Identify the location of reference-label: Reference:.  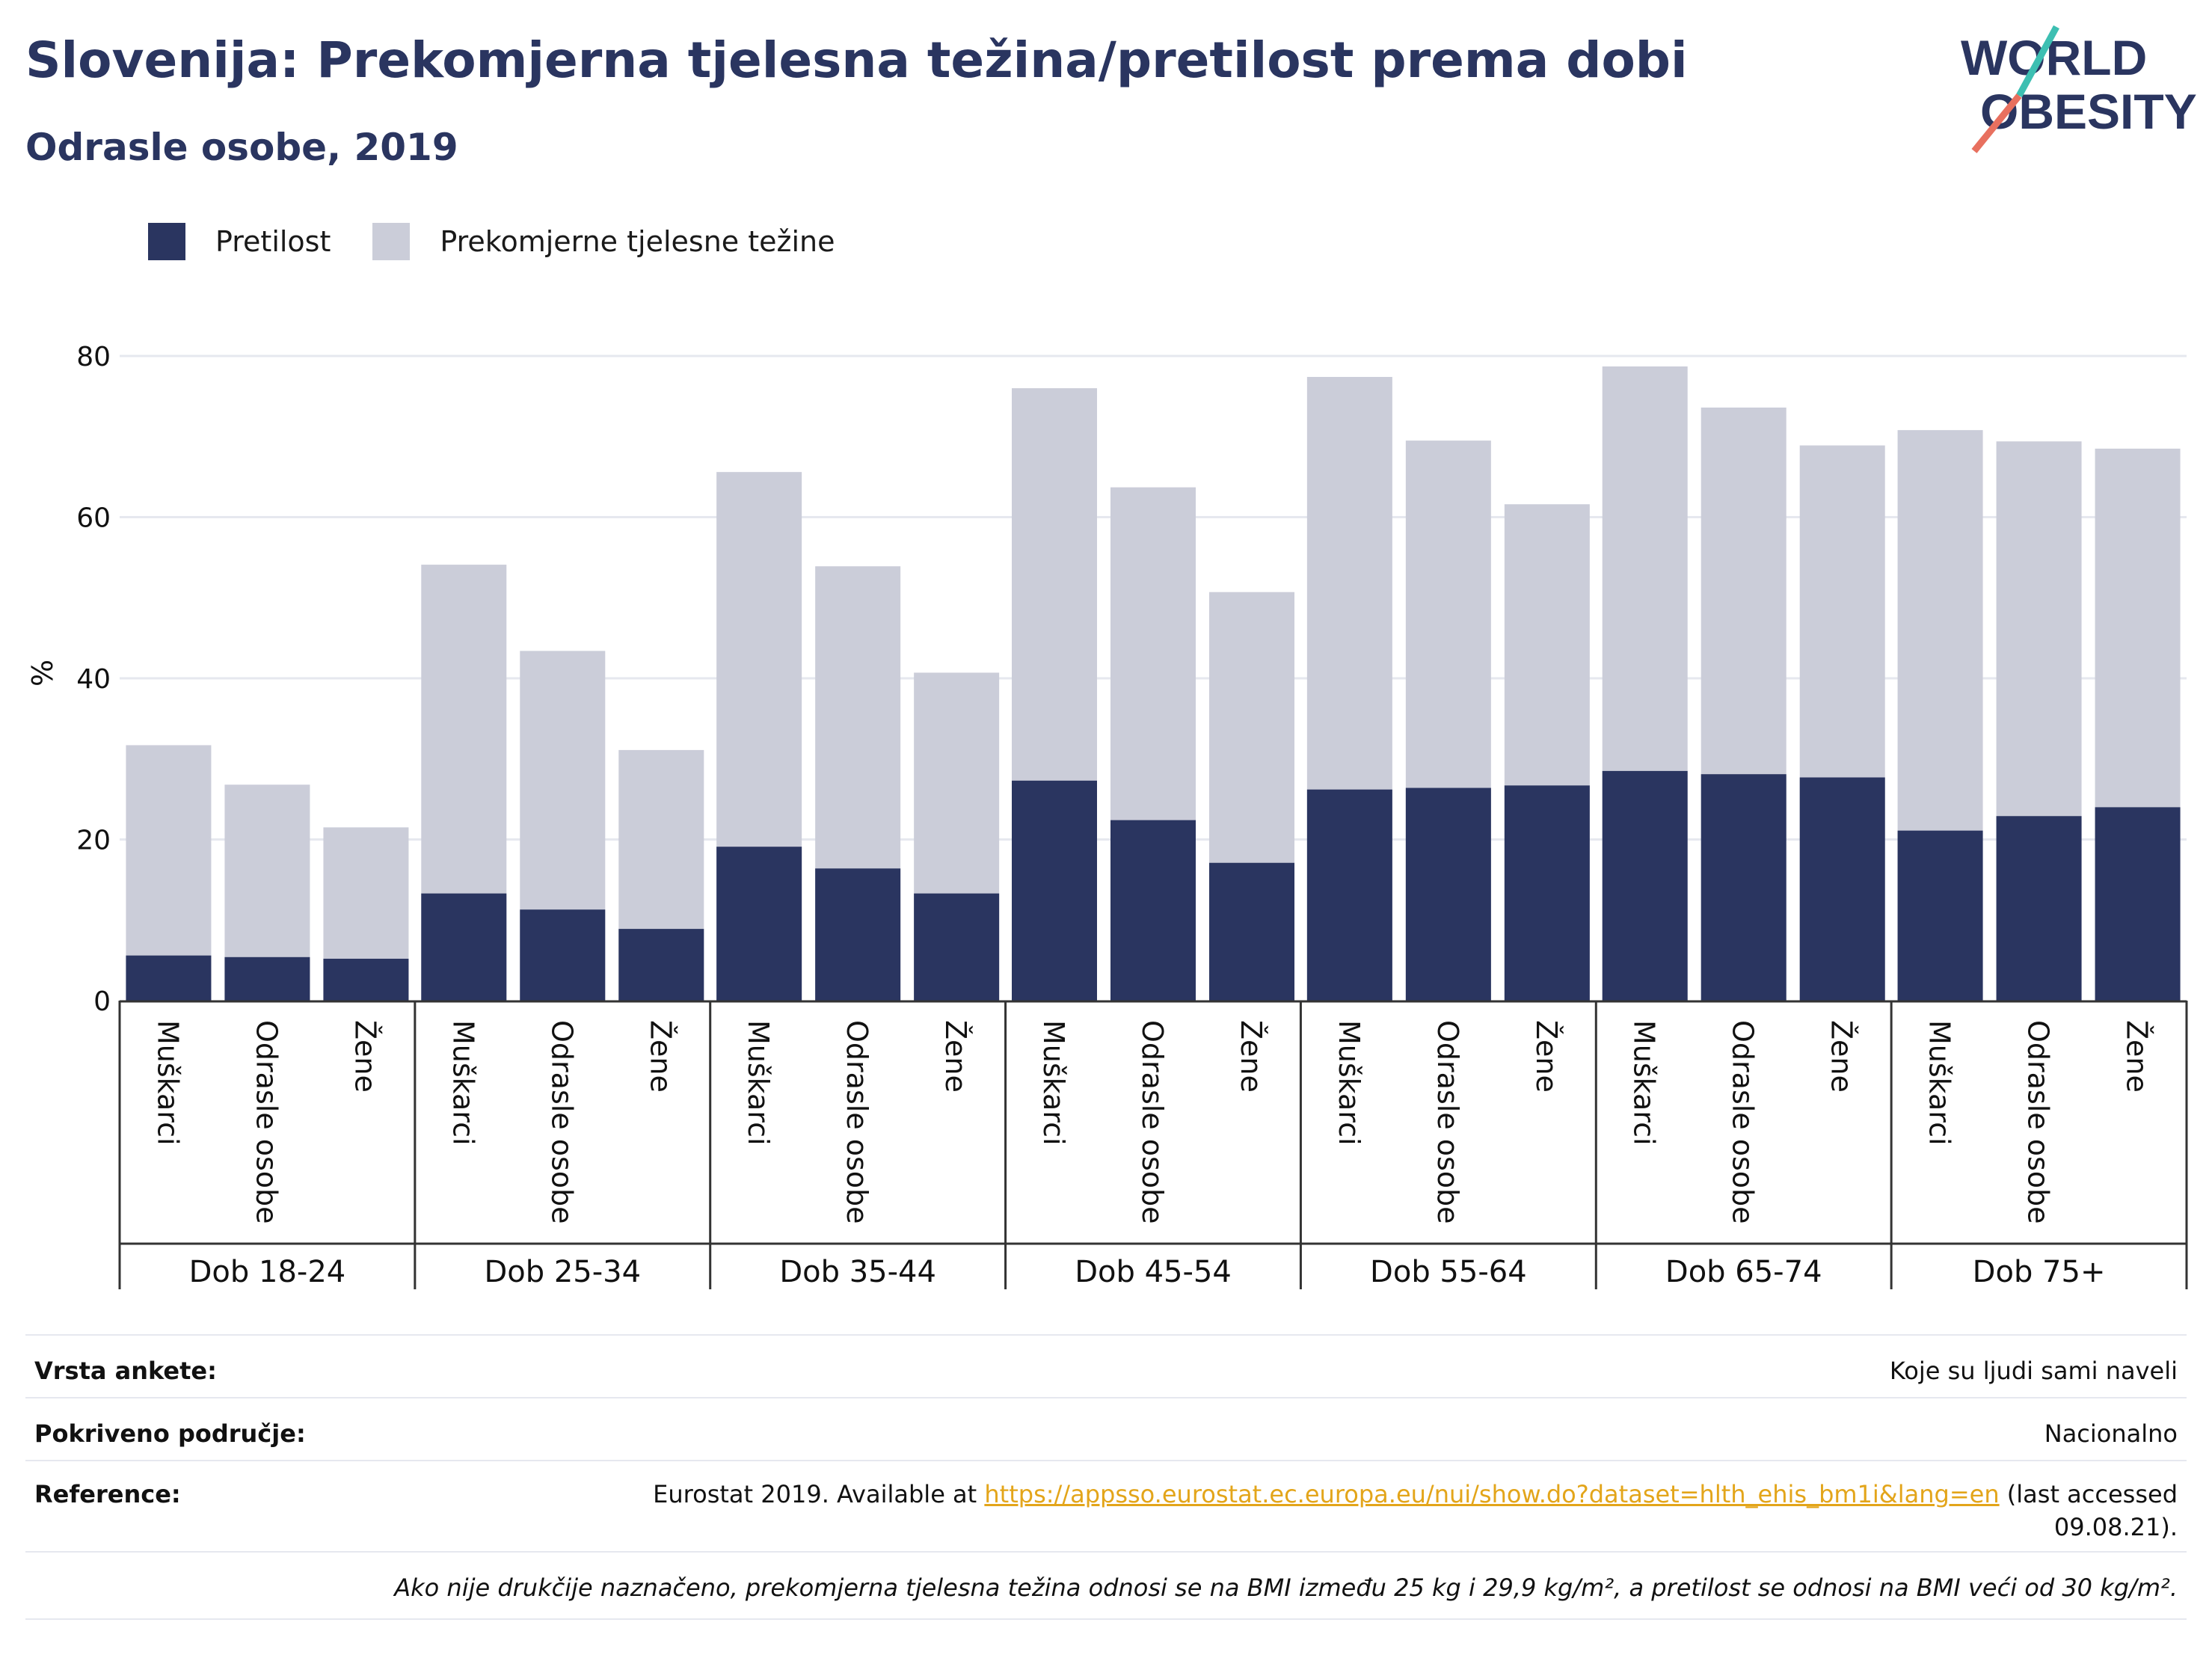
(107, 1494).